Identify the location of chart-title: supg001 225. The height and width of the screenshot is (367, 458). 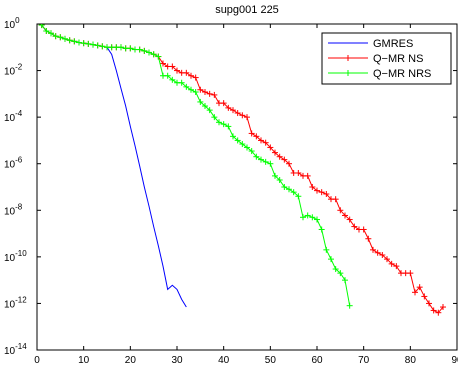
(247, 10).